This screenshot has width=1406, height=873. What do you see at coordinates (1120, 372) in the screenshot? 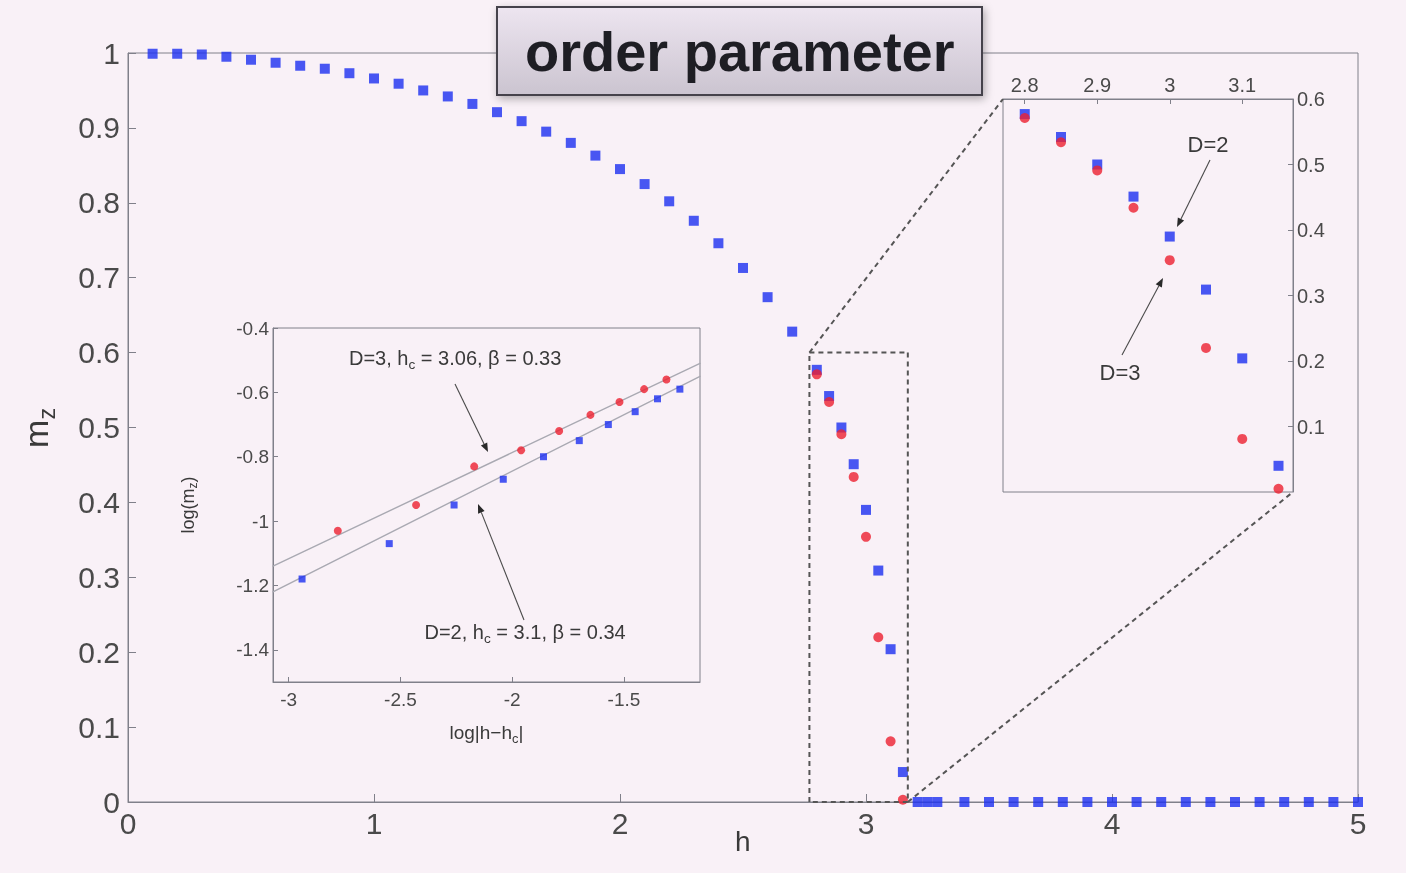
I see `annotation: D=3` at bounding box center [1120, 372].